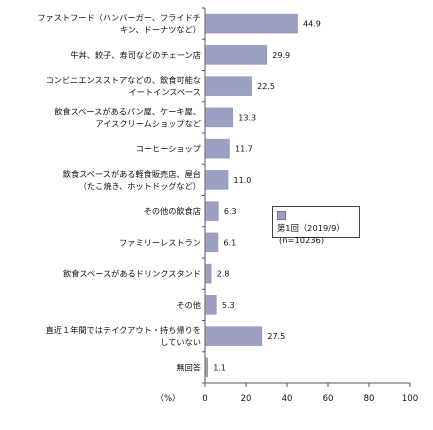  What do you see at coordinates (266, 86) in the screenshot?
I see `value-label: 22.5` at bounding box center [266, 86].